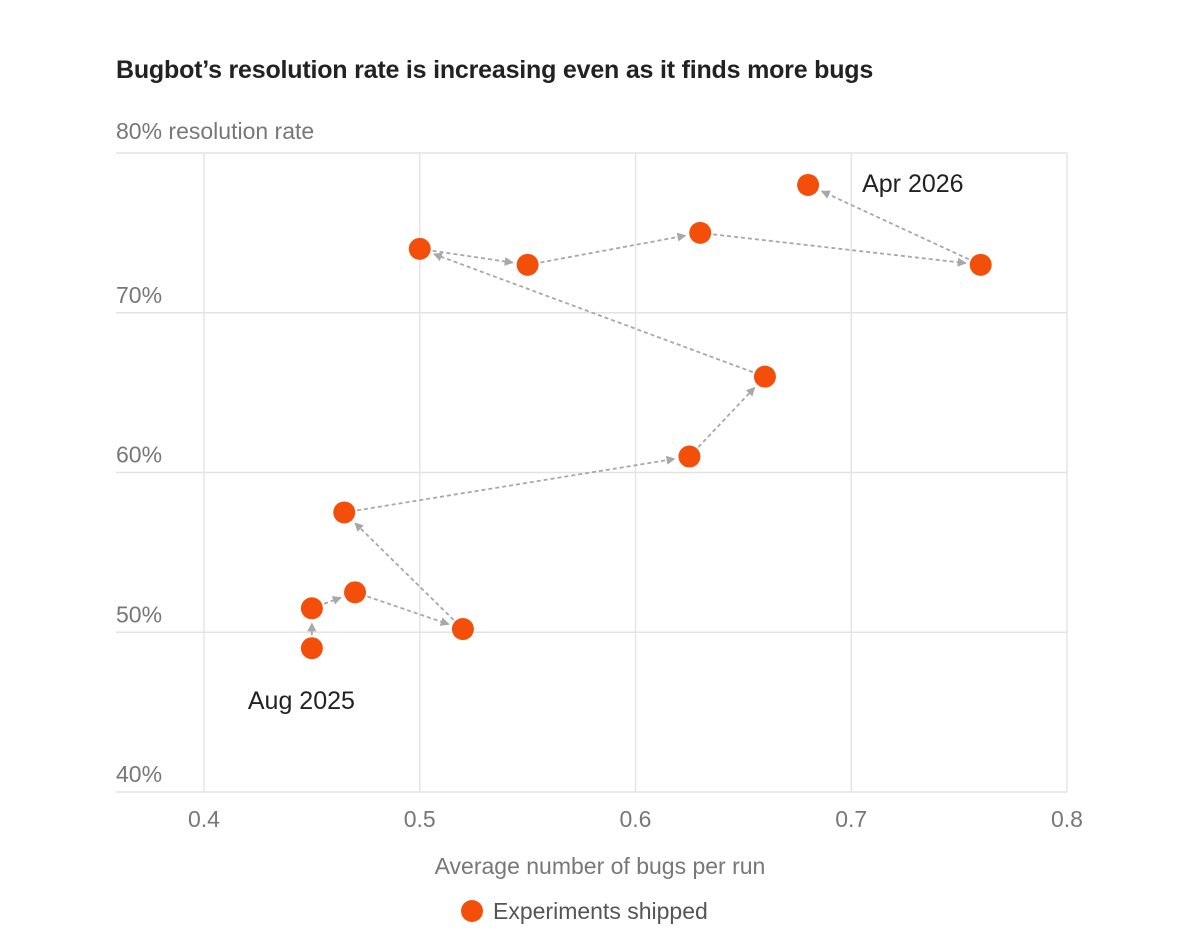 Image resolution: width=1200 pixels, height=952 pixels. I want to click on x-tick-label: 0.6, so click(636, 819).